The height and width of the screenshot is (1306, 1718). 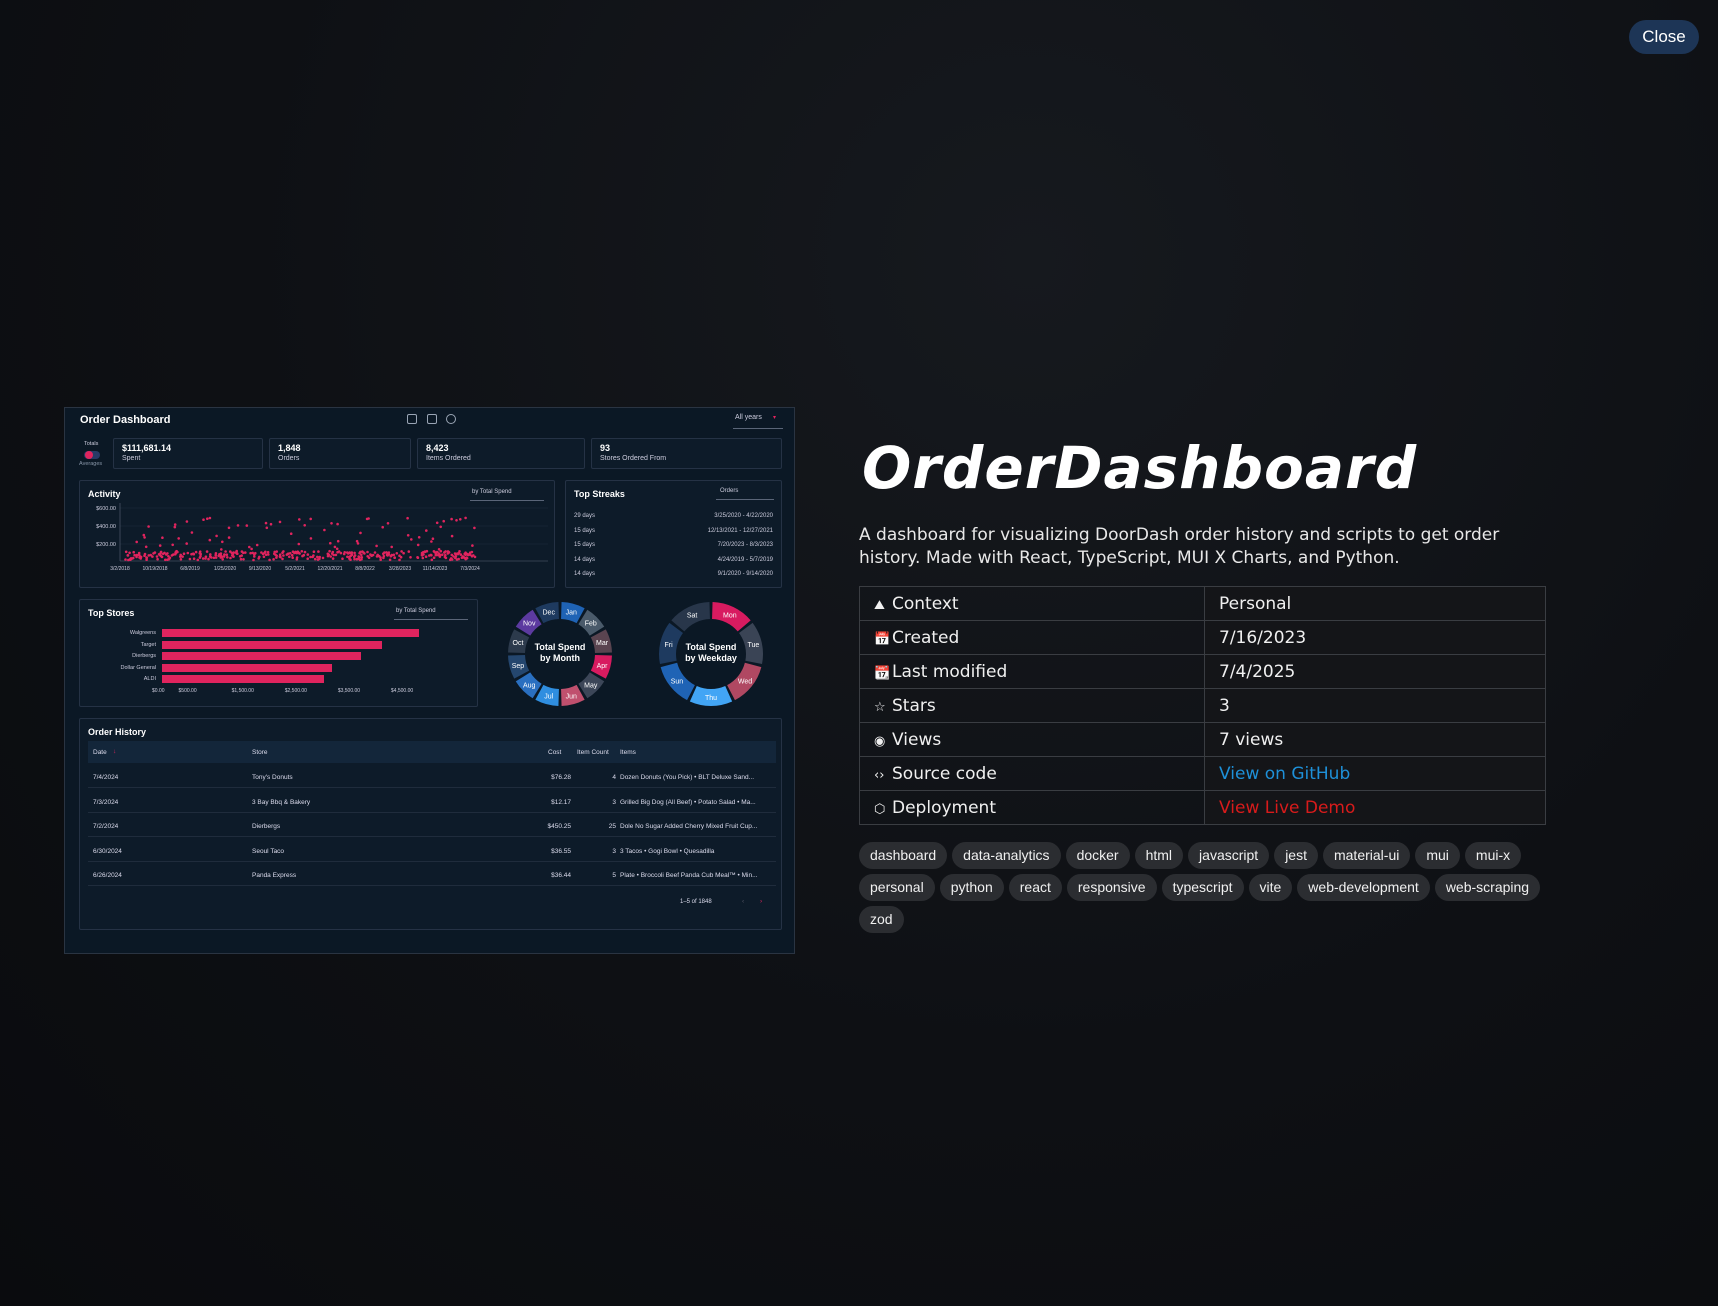 I want to click on meta-value: 7/4/2025, so click(x=1375, y=671).